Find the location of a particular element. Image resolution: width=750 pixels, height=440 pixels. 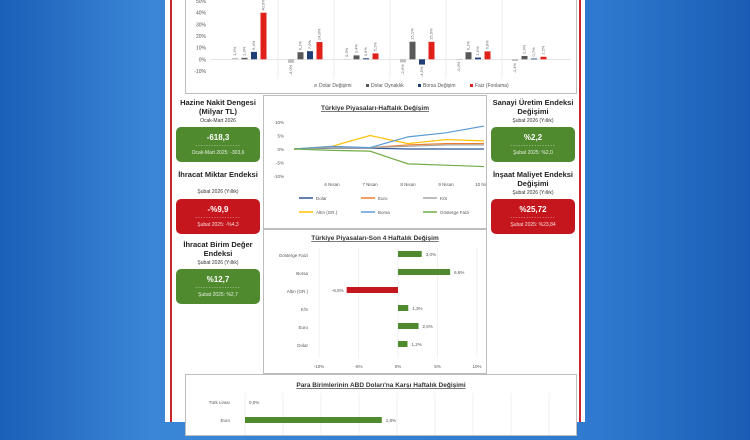

kpi-value: %25,72 is located at coordinates (533, 209).